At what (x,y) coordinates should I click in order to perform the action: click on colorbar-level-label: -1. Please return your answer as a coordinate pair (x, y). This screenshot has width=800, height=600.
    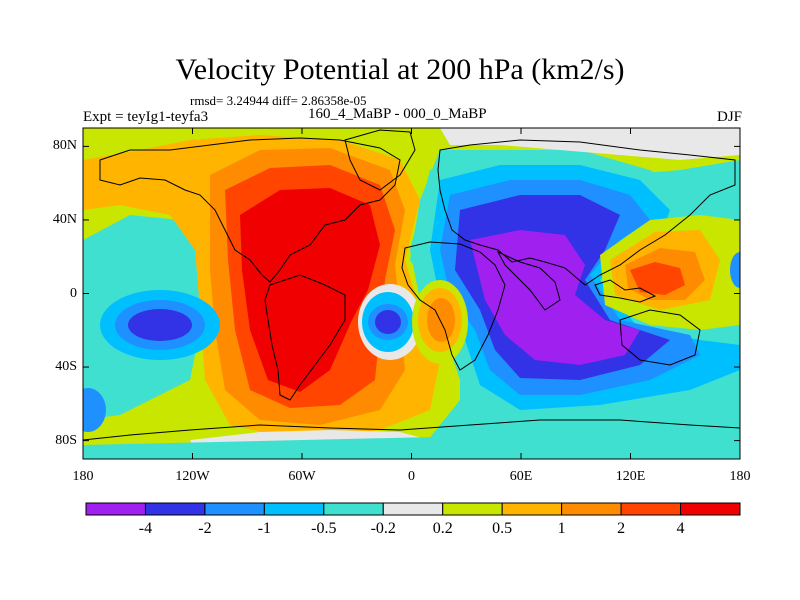
    Looking at the image, I should click on (264, 528).